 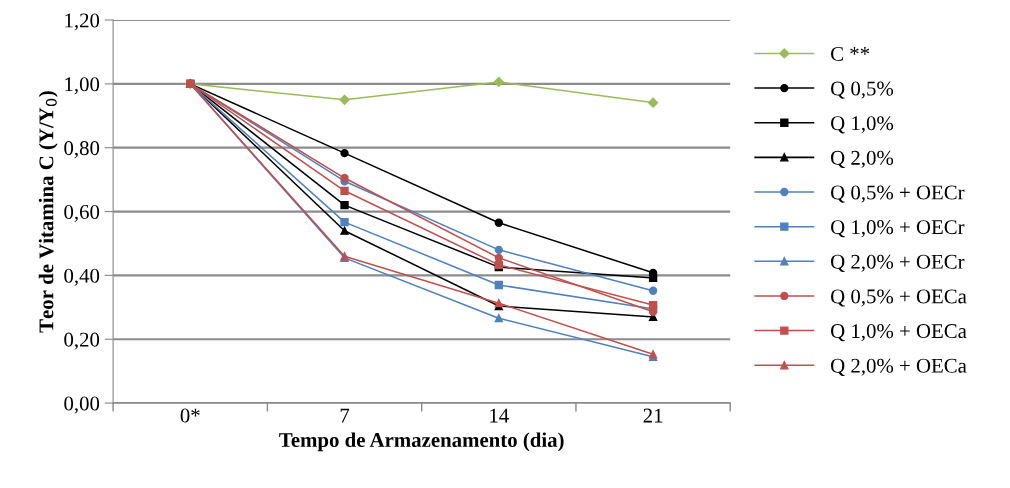 What do you see at coordinates (850, 53) in the screenshot?
I see `legend-label: C **` at bounding box center [850, 53].